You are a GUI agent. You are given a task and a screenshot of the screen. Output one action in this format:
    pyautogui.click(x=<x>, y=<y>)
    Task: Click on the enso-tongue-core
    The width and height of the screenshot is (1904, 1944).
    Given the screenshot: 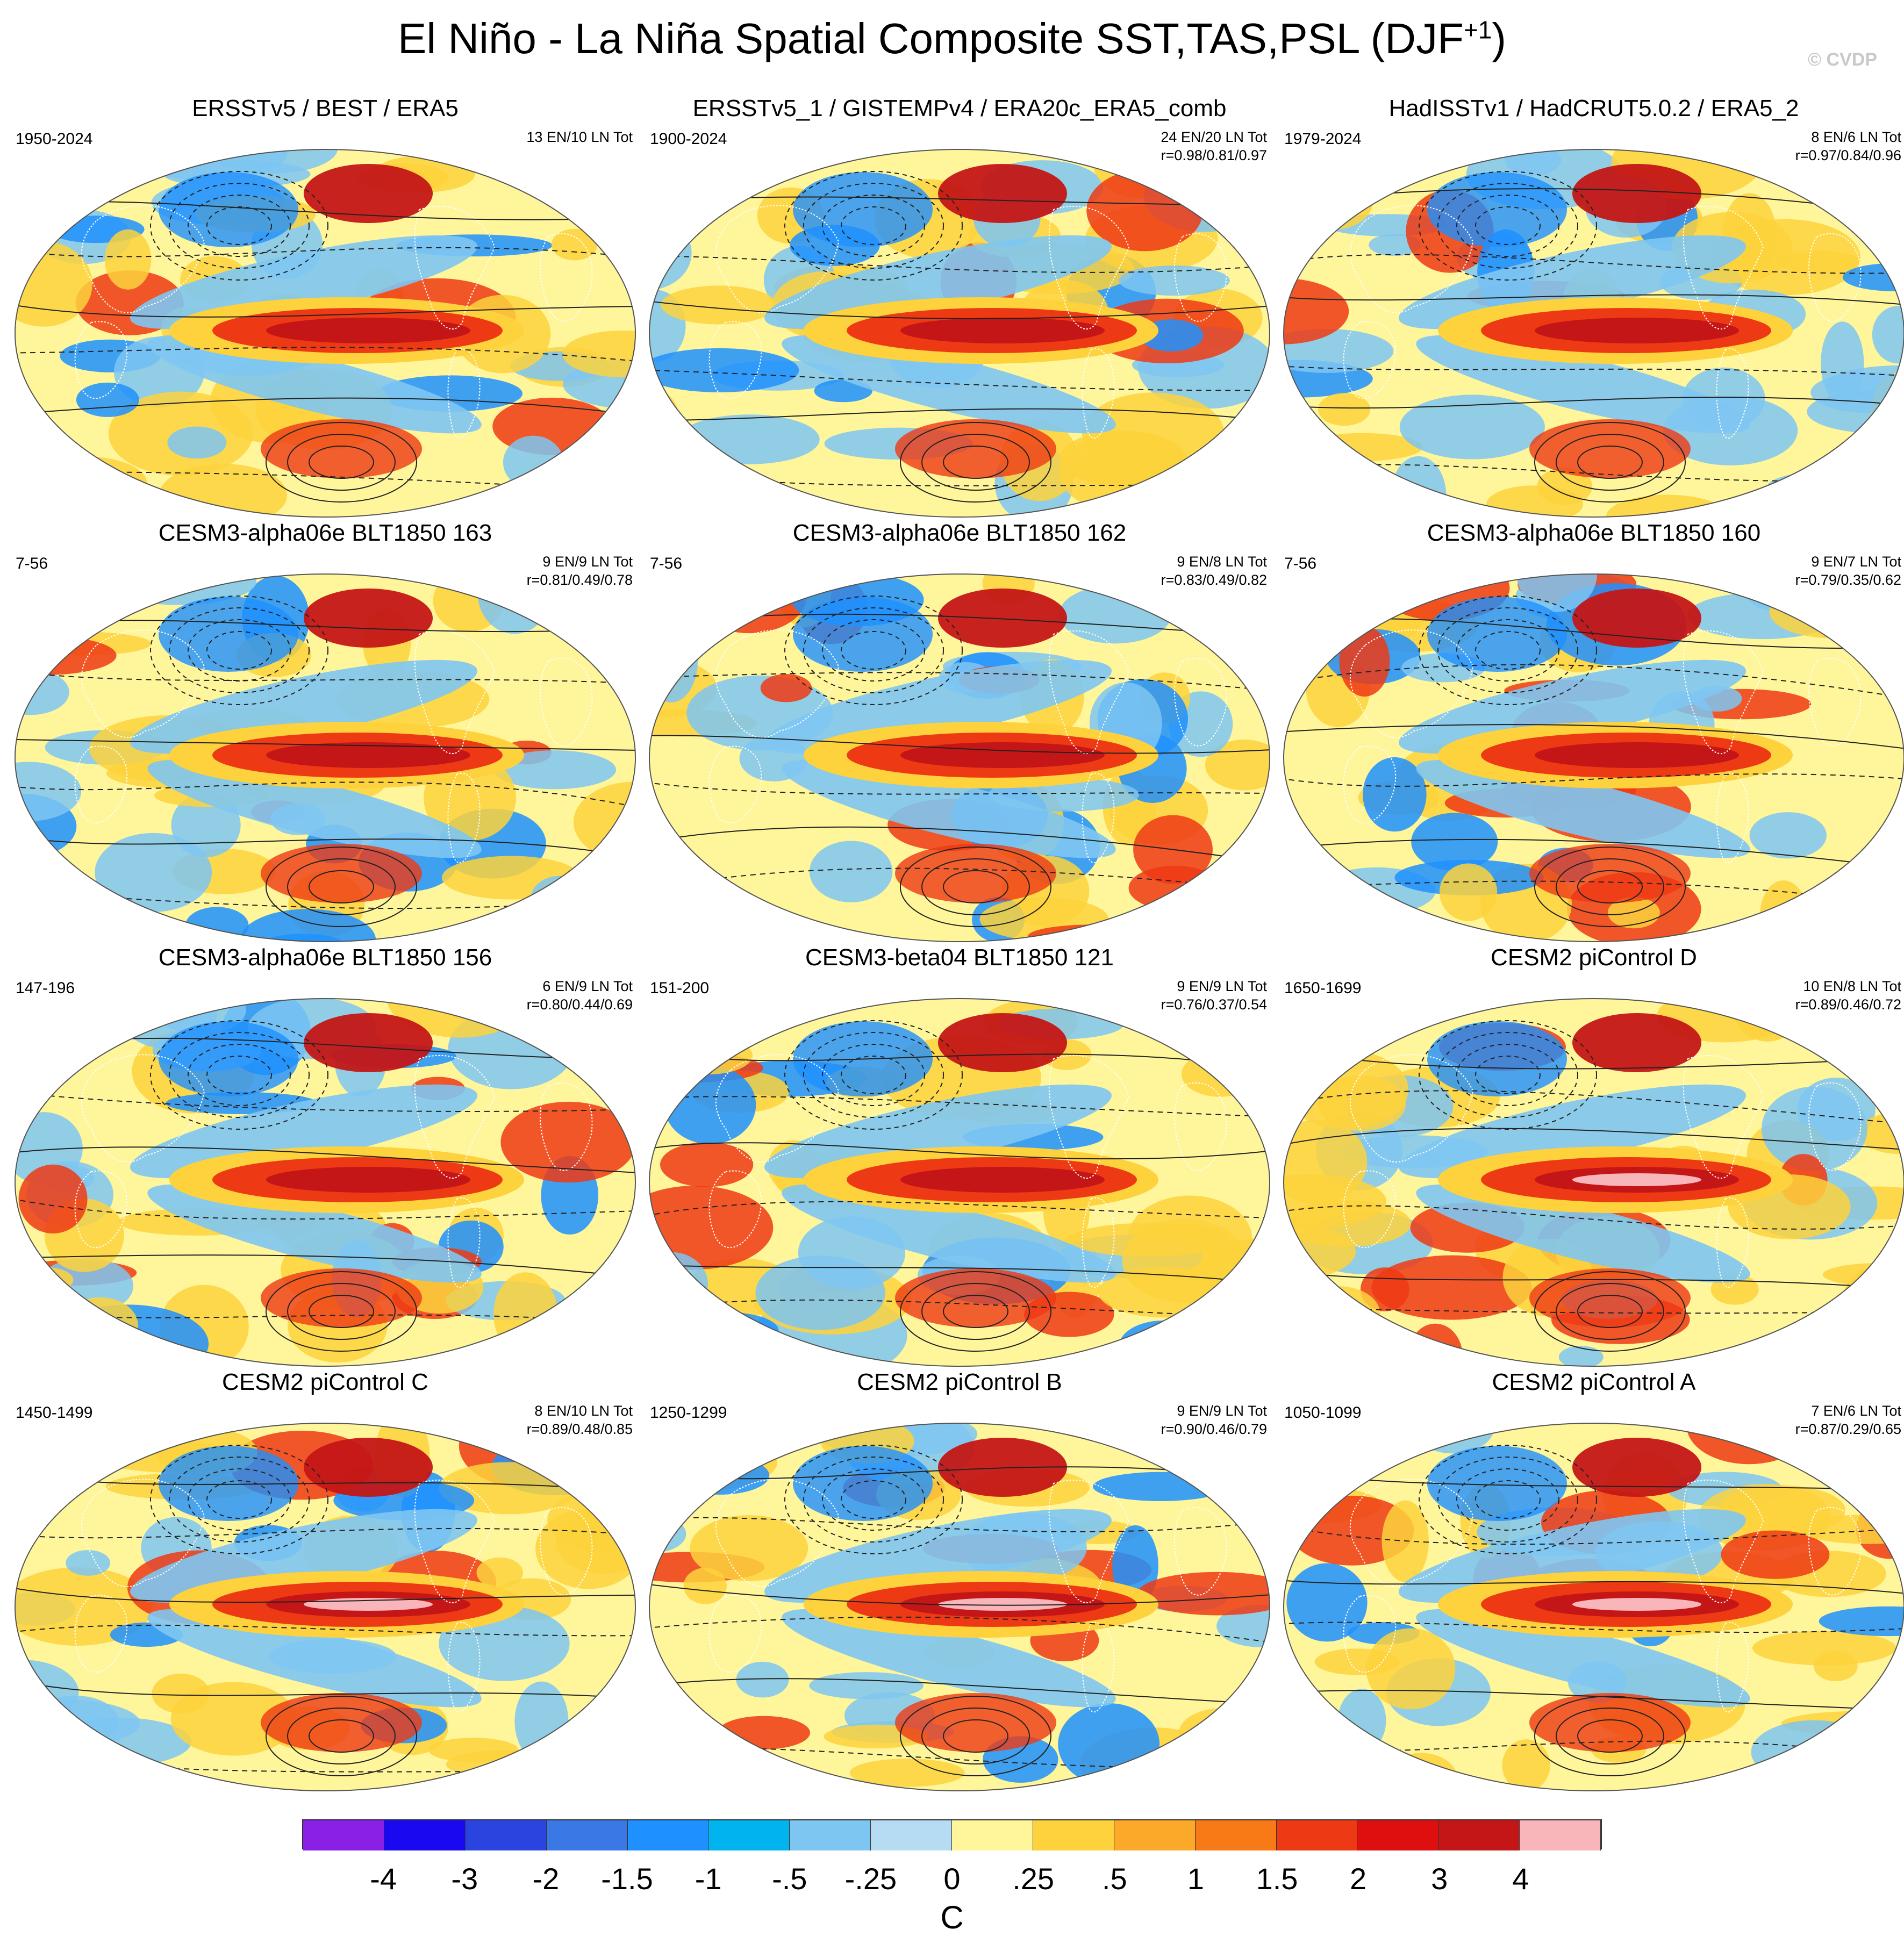 What is the action you would take?
    pyautogui.click(x=1003, y=1605)
    